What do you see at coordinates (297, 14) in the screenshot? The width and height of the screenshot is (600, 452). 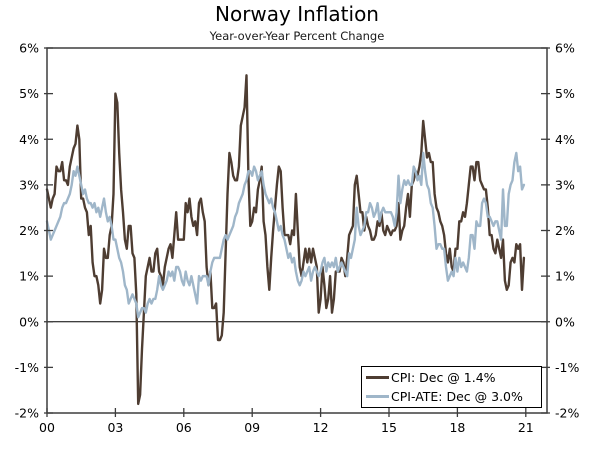 I see `chart-title: Norway Inflation` at bounding box center [297, 14].